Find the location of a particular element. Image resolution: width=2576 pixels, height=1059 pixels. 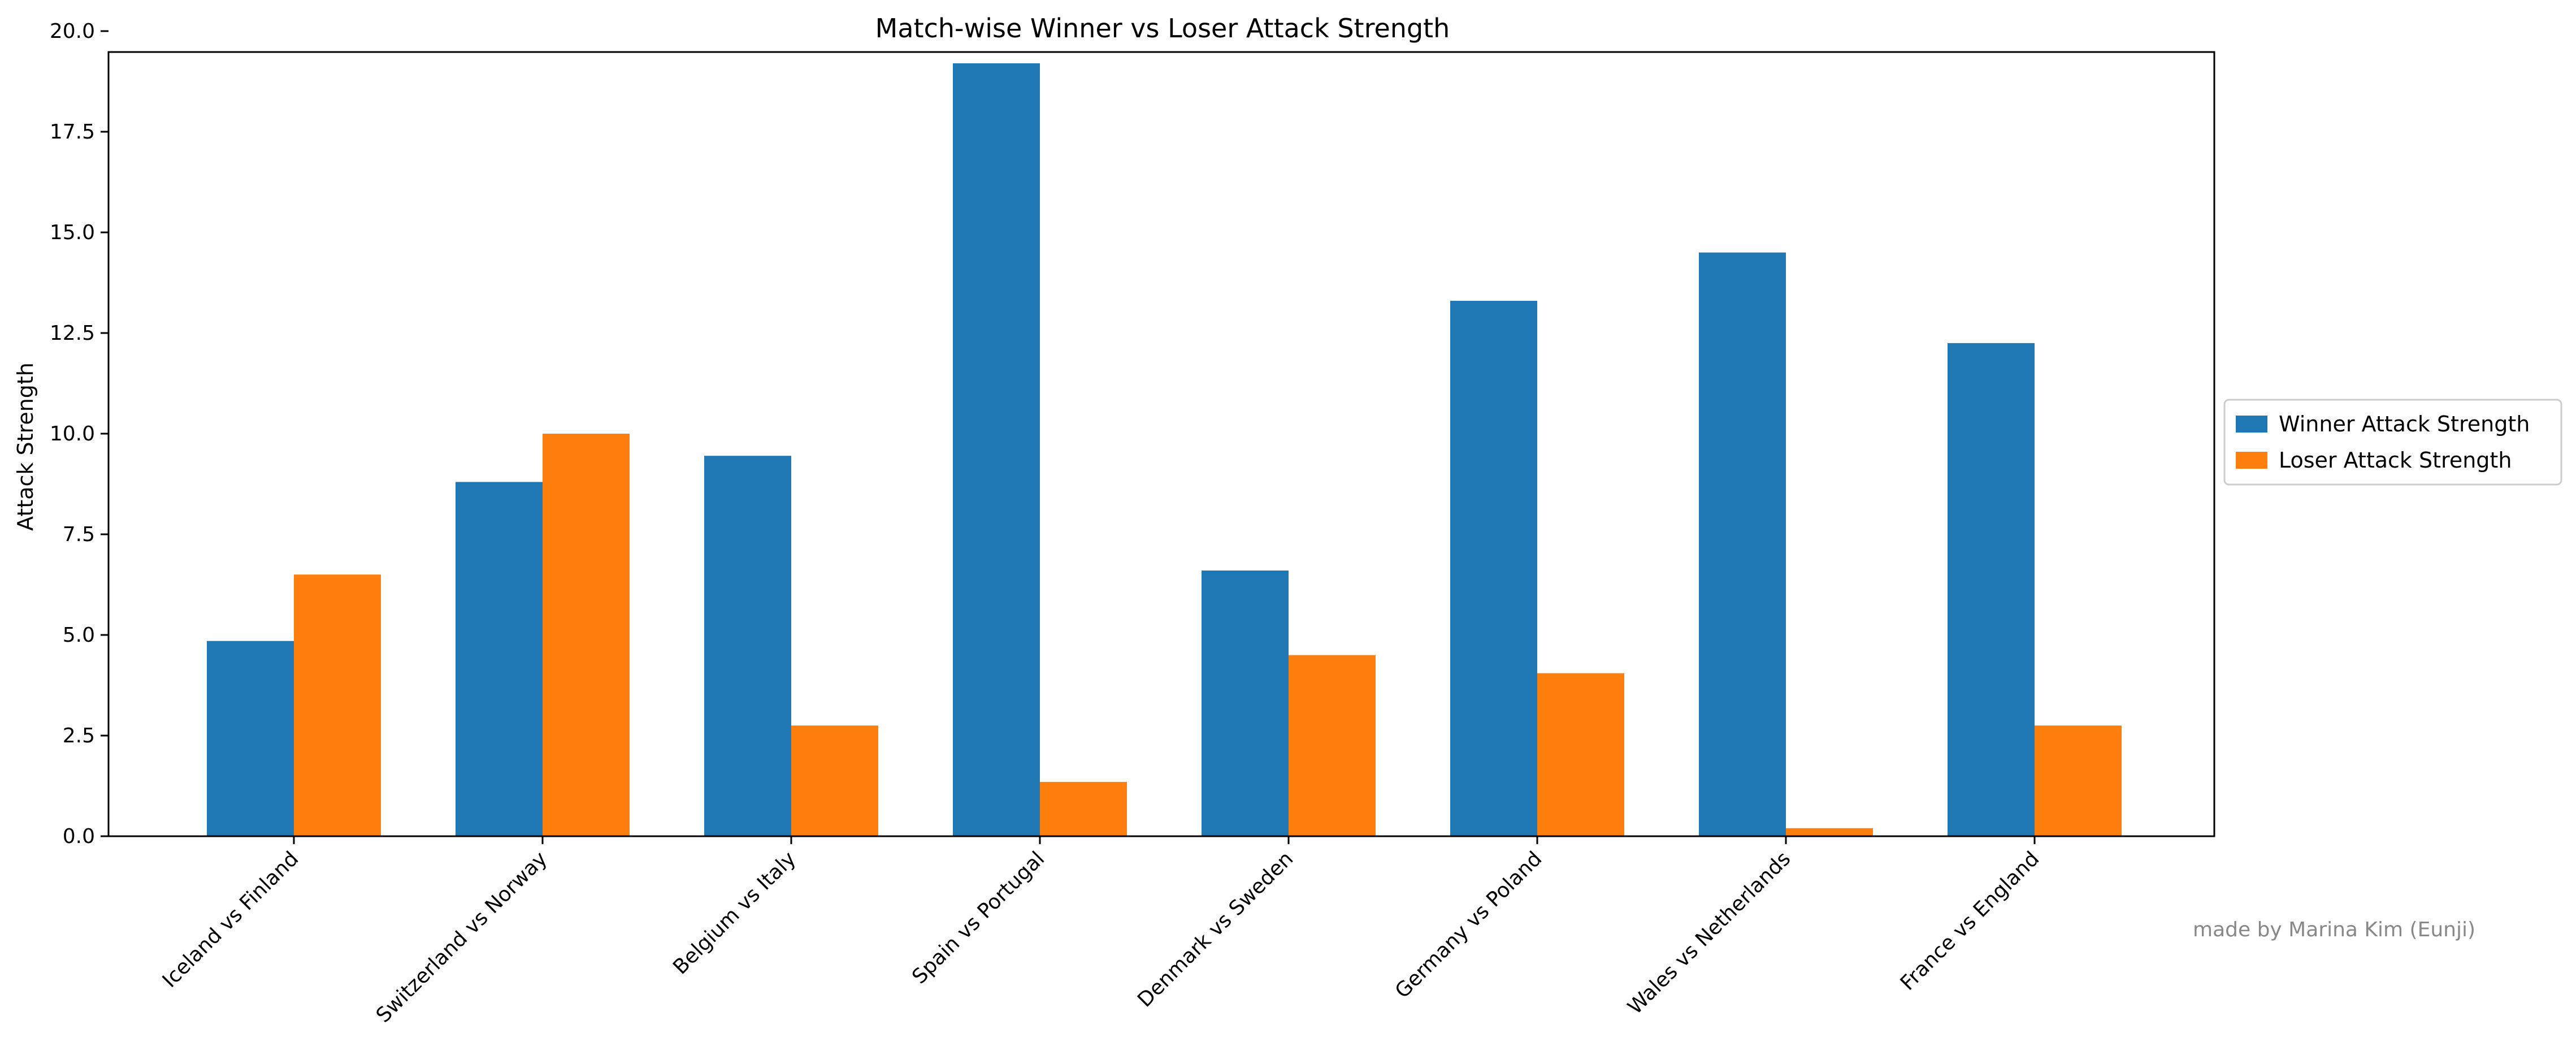

legend-box is located at coordinates (2392, 443).